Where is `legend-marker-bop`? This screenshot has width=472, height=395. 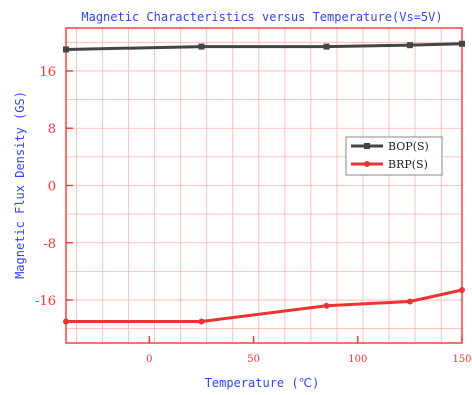 legend-marker-bop is located at coordinates (367, 146).